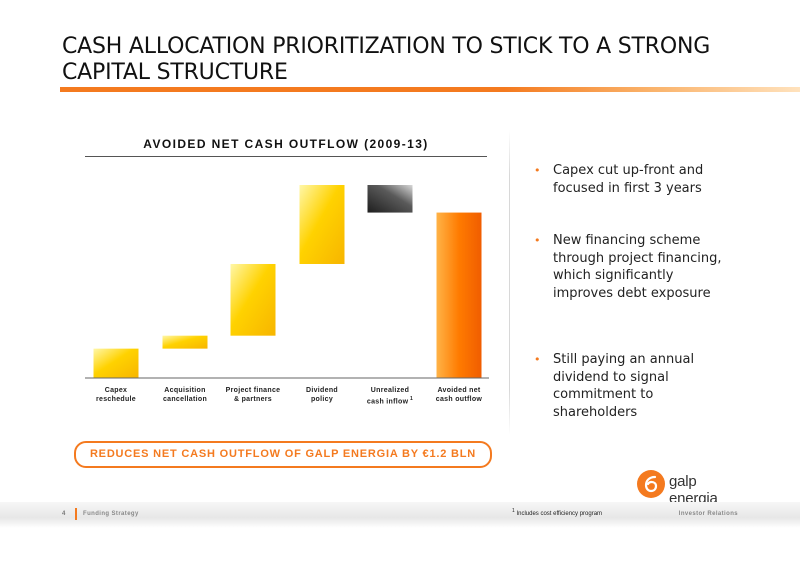  Describe the element at coordinates (430, 89) in the screenshot. I see `title-underline` at that location.